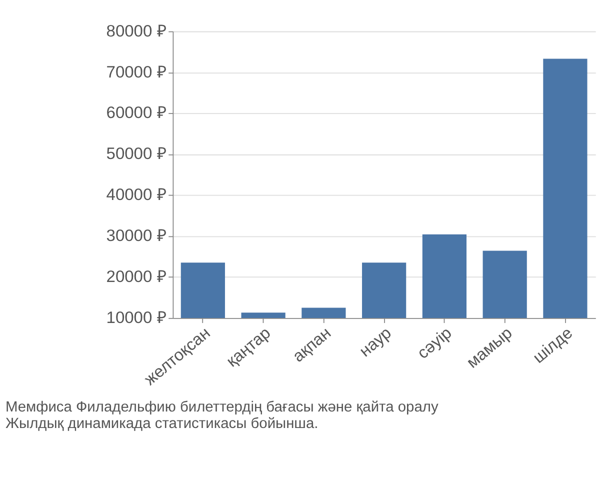 The width and height of the screenshot is (600, 500). I want to click on y-tick-label: 20000 ₽, so click(136, 276).